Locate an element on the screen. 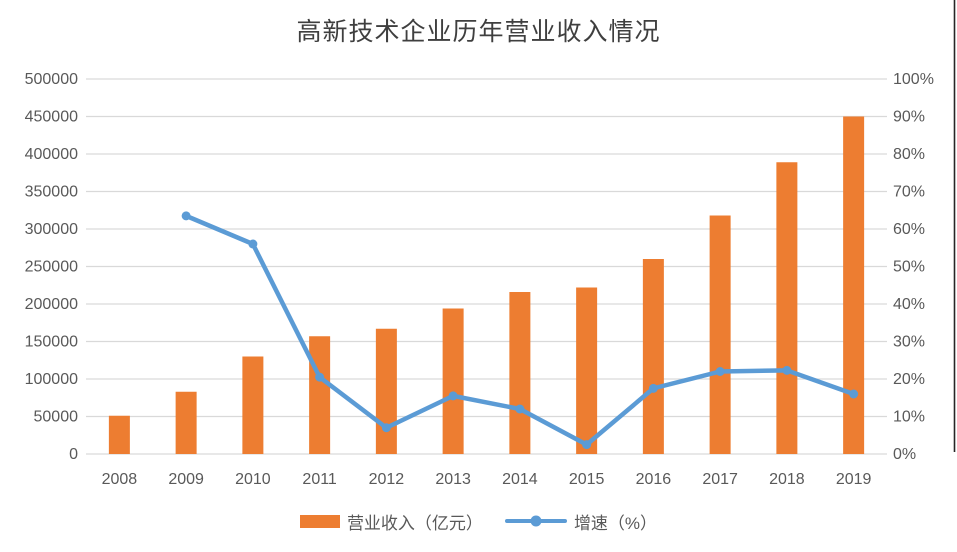 The width and height of the screenshot is (957, 552). chart-title: 高新技术企业历年营业收入情况 is located at coordinates (478, 32).